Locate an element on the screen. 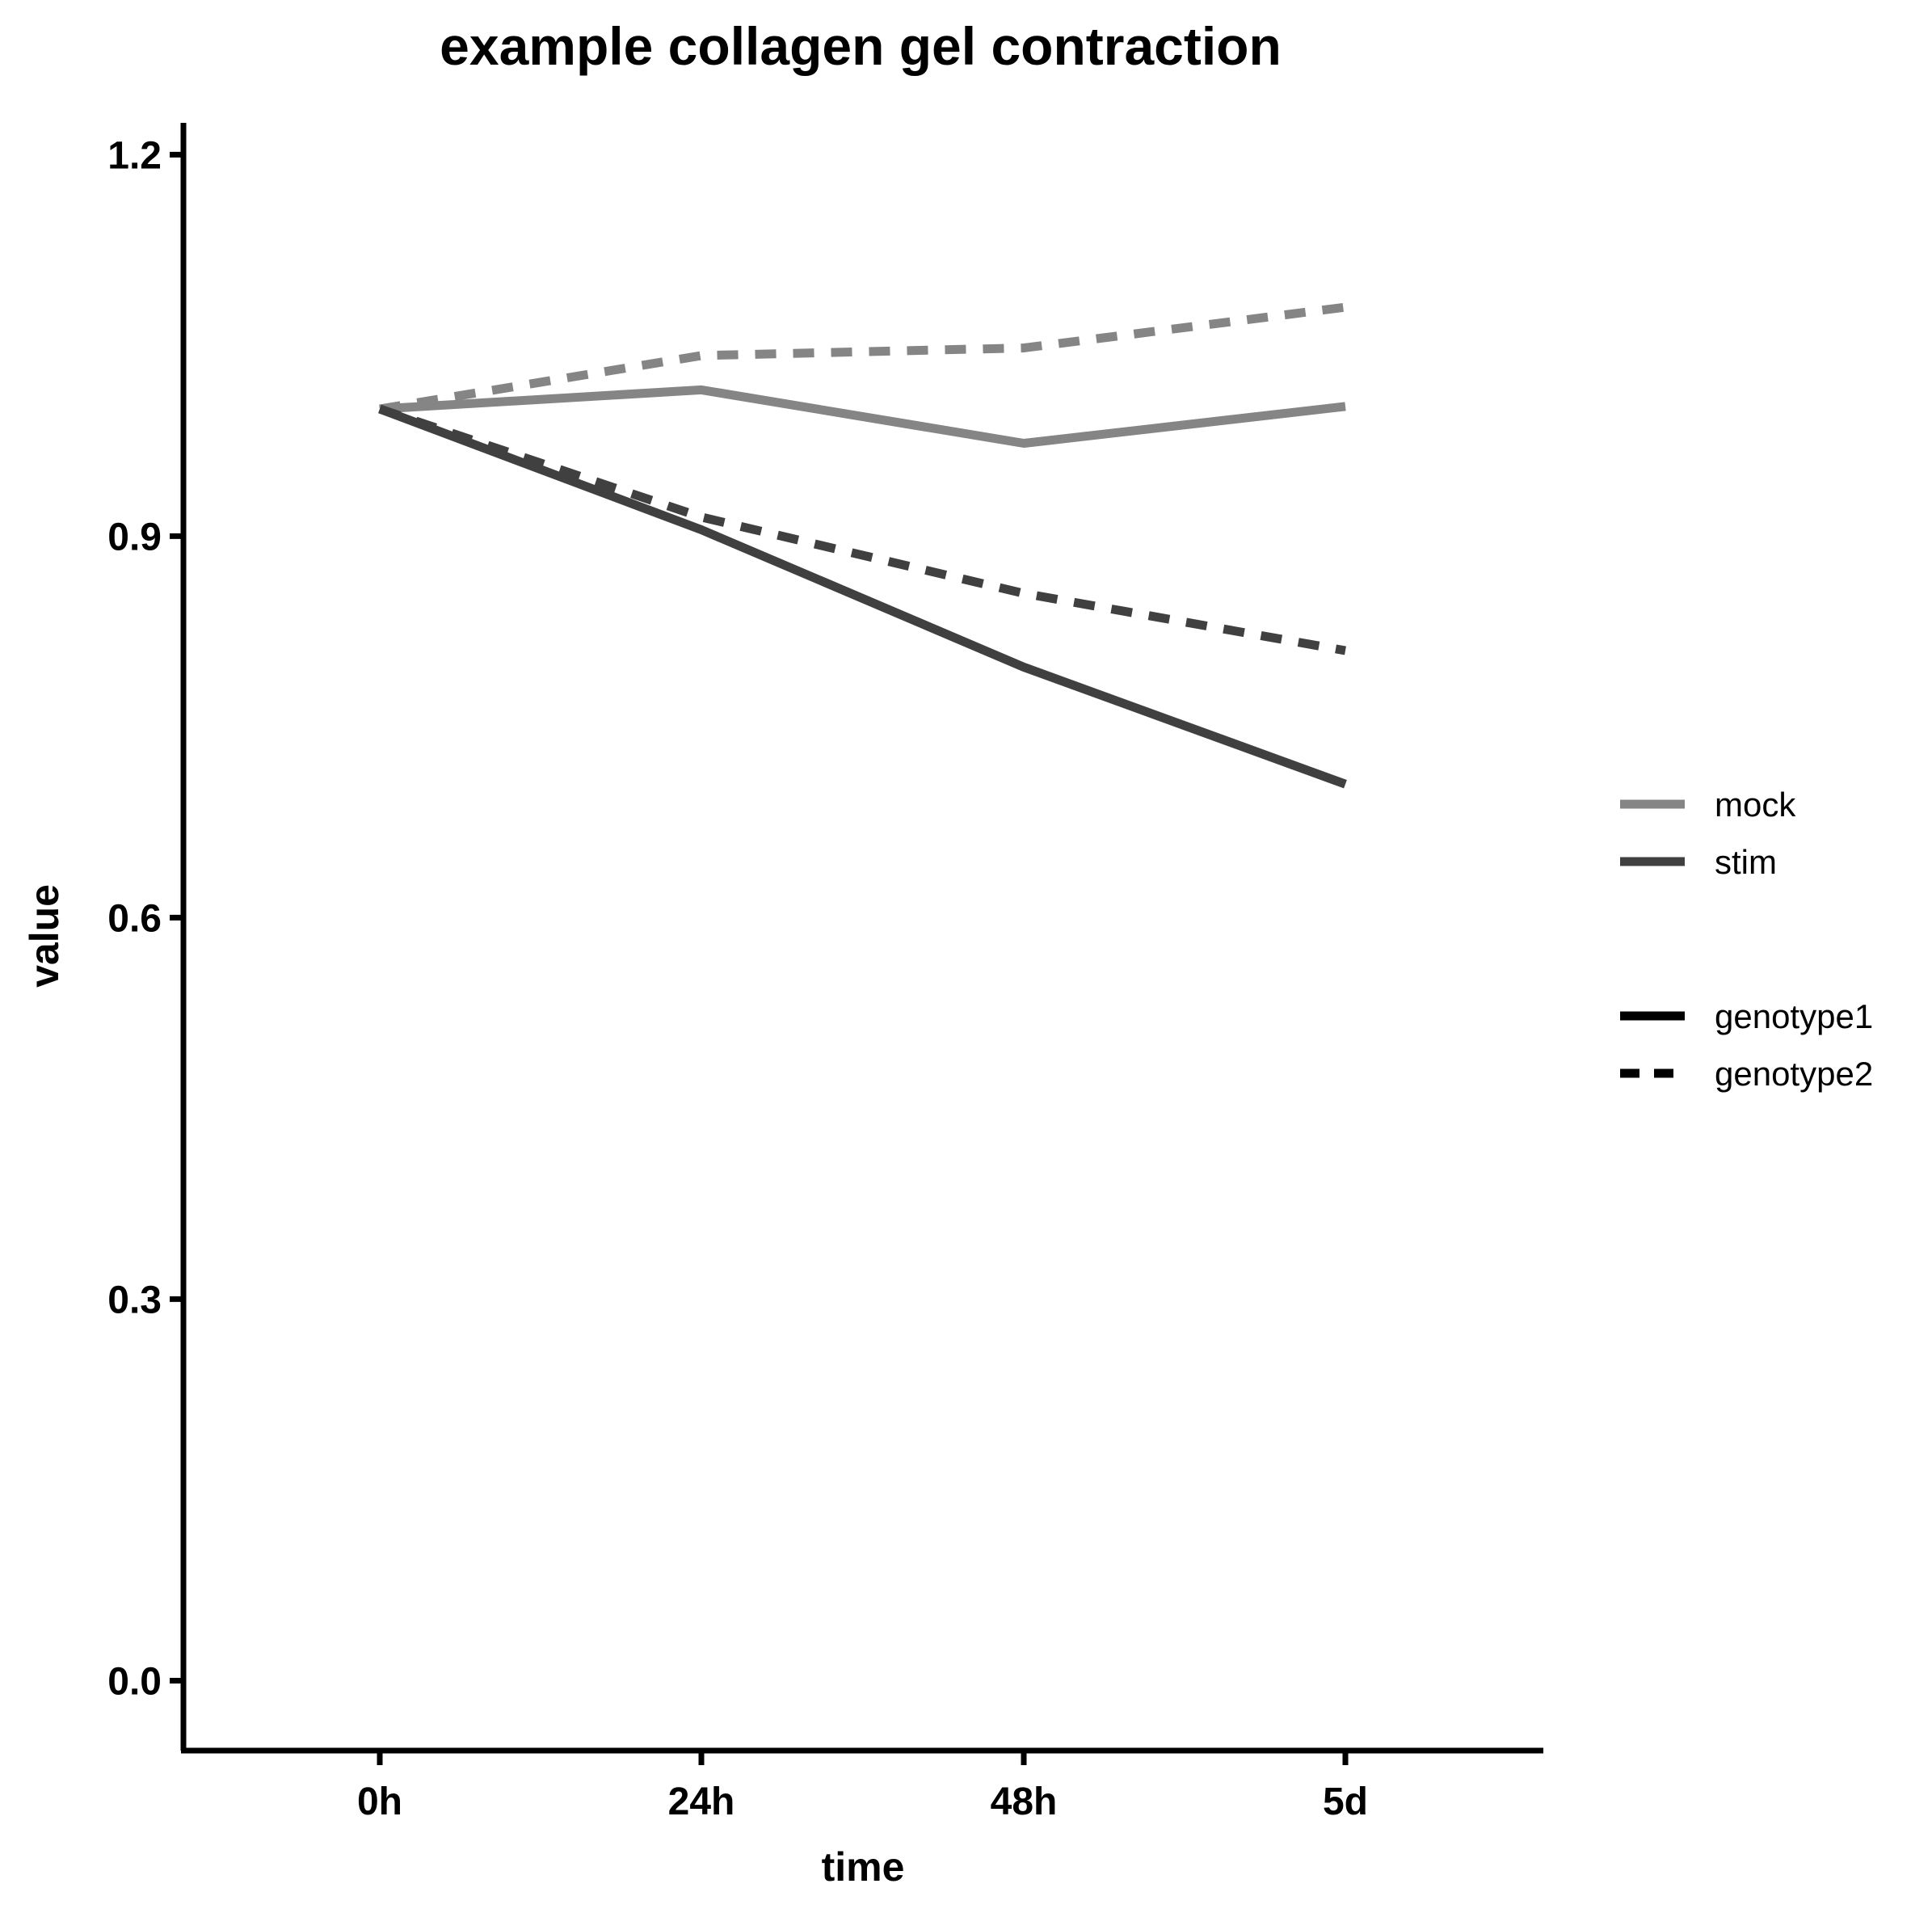 This screenshot has height=1909, width=1932. plot-area is located at coordinates (862, 546).